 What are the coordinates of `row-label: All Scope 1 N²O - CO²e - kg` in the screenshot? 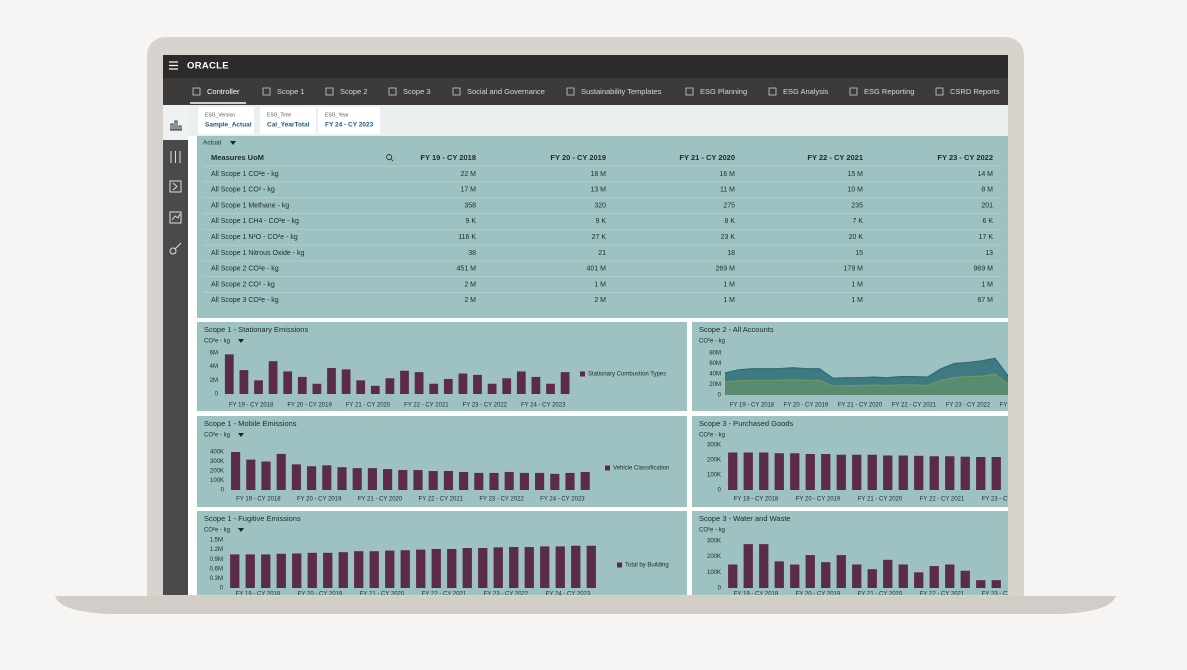 It's located at (254, 237).